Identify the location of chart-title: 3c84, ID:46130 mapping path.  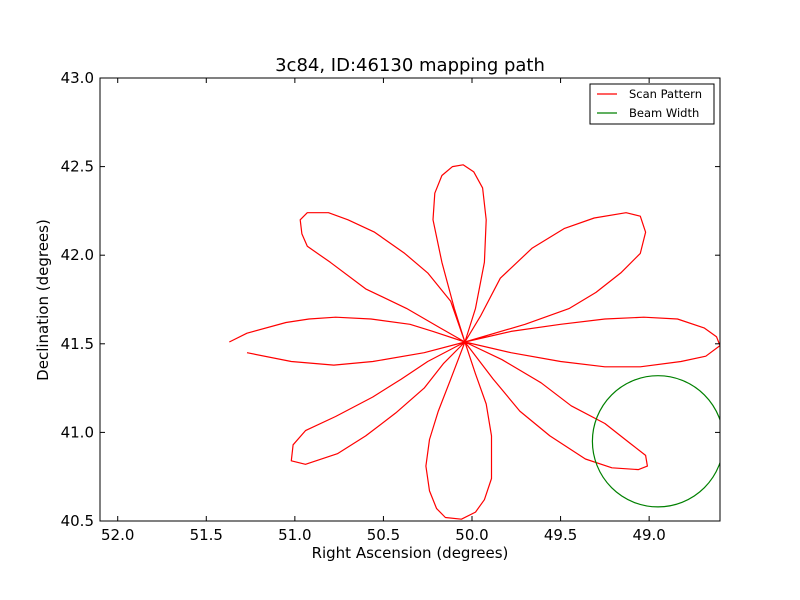
(410, 65).